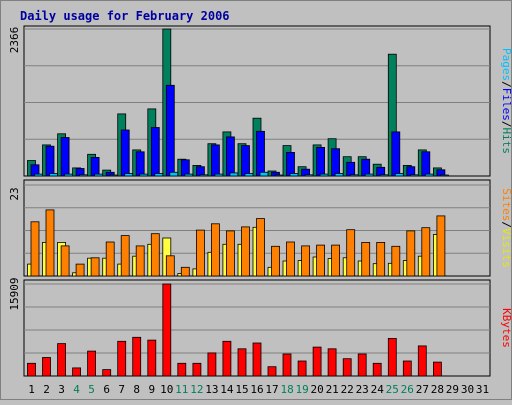 This screenshot has width=512, height=405. I want to click on x-tick-label-day-29: 29, so click(452, 389).